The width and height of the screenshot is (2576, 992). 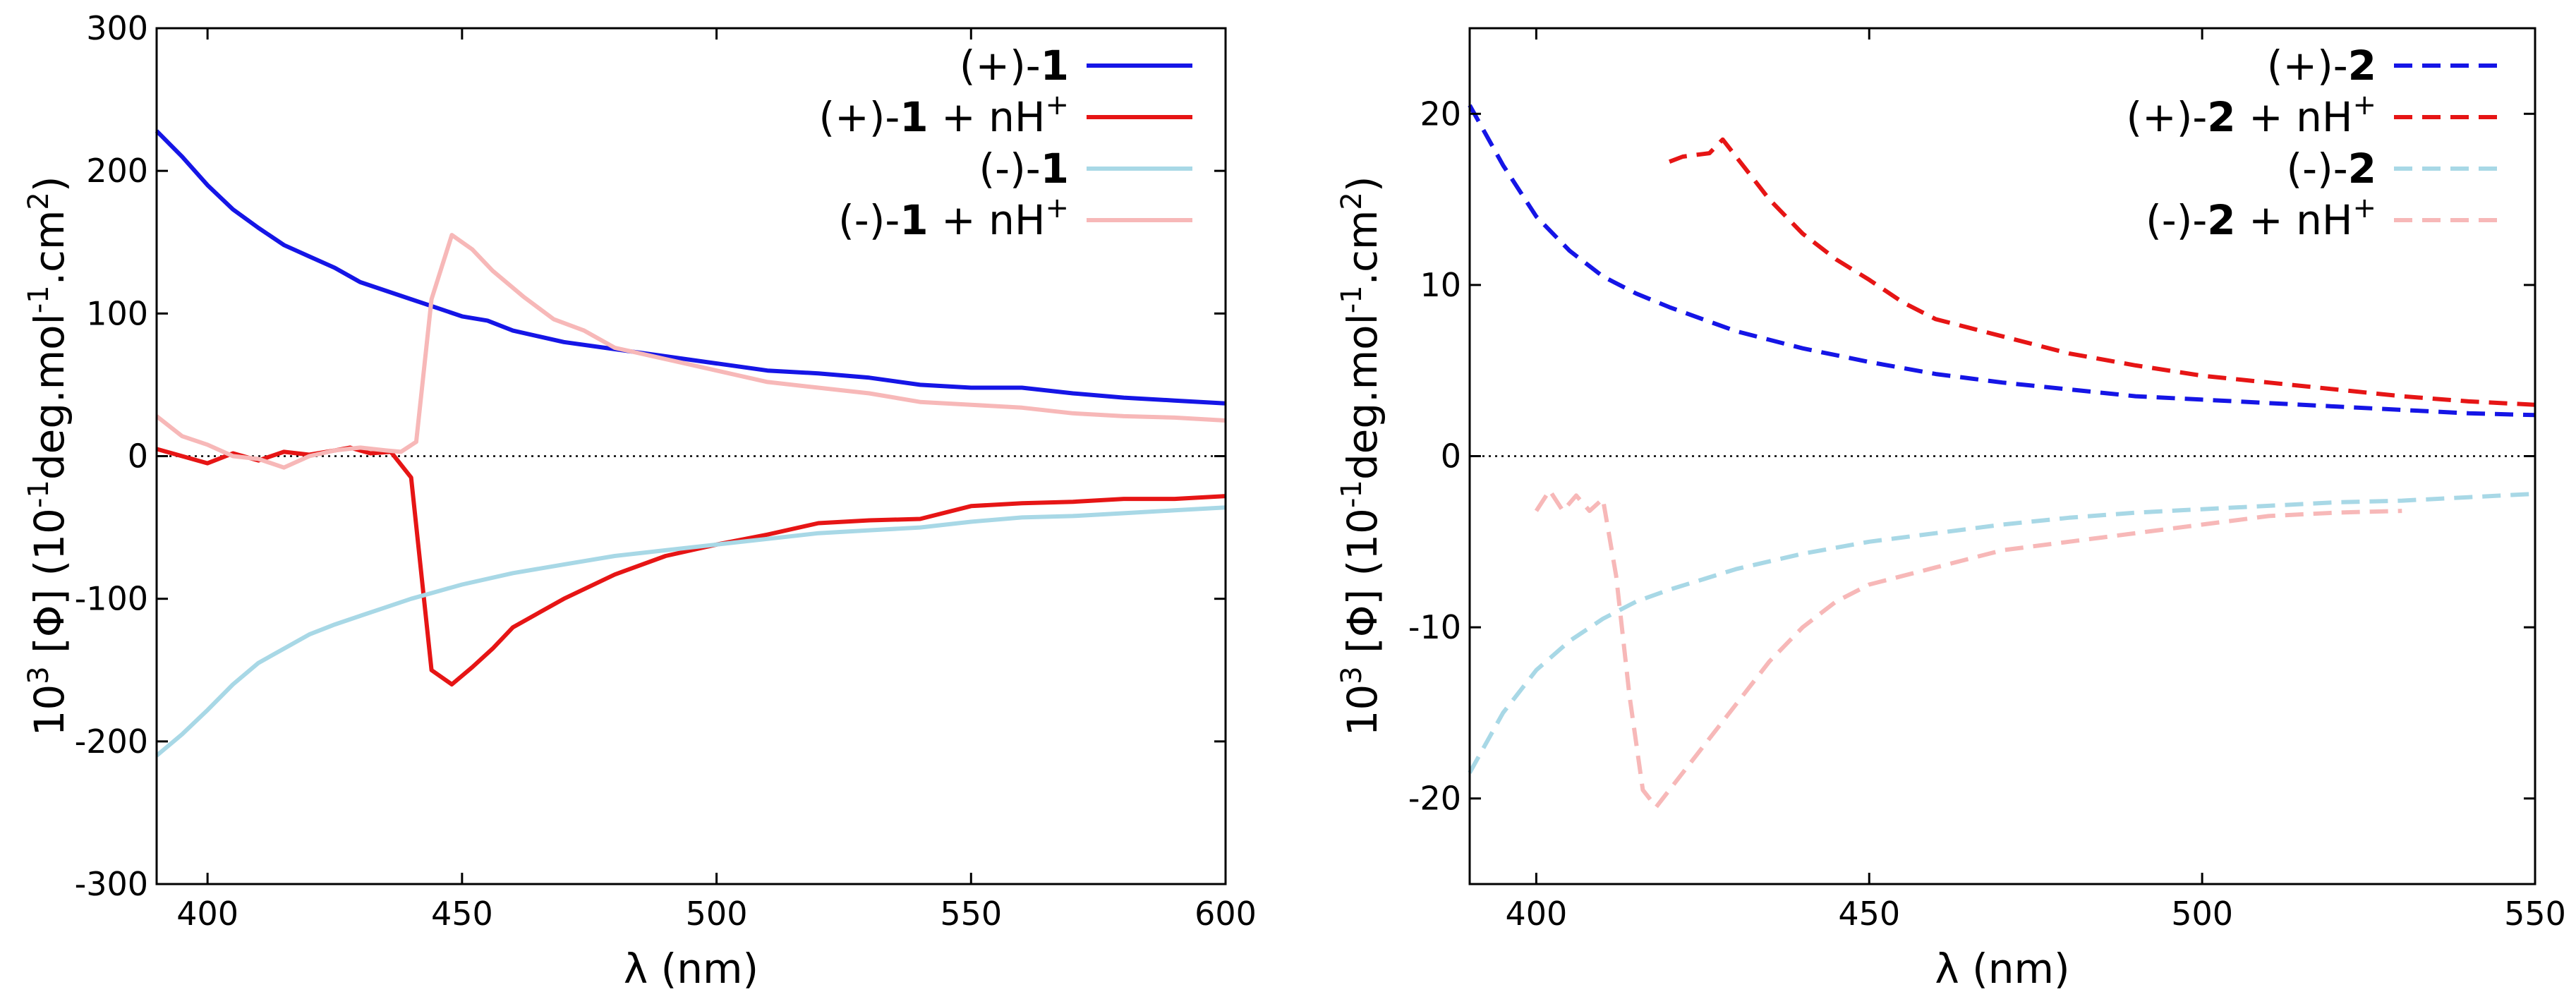 I want to click on x-tick-label: 600, so click(x=1226, y=914).